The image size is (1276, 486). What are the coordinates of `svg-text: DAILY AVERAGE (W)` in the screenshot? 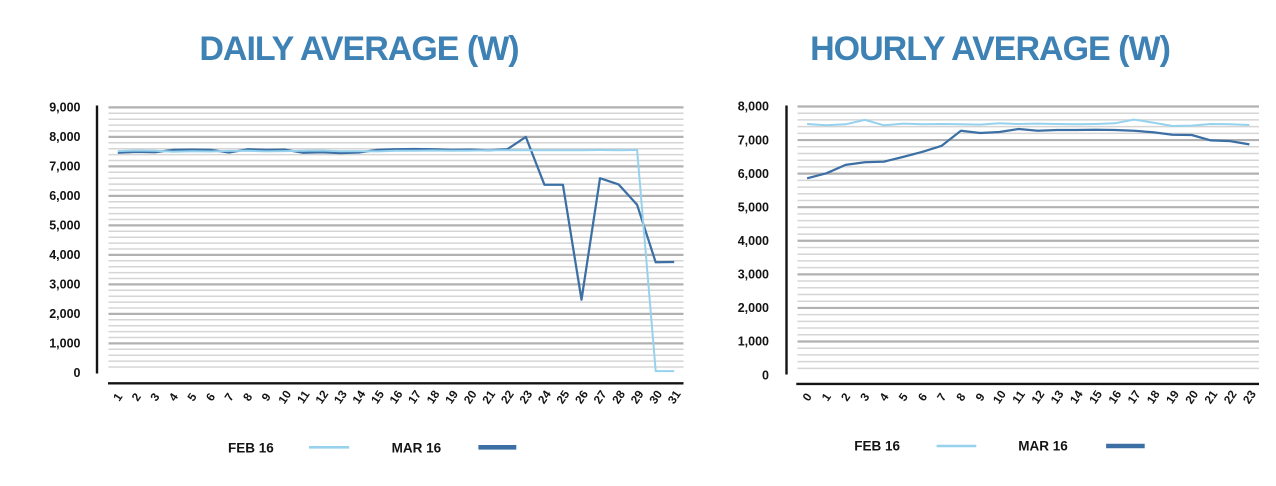 It's located at (358, 49).